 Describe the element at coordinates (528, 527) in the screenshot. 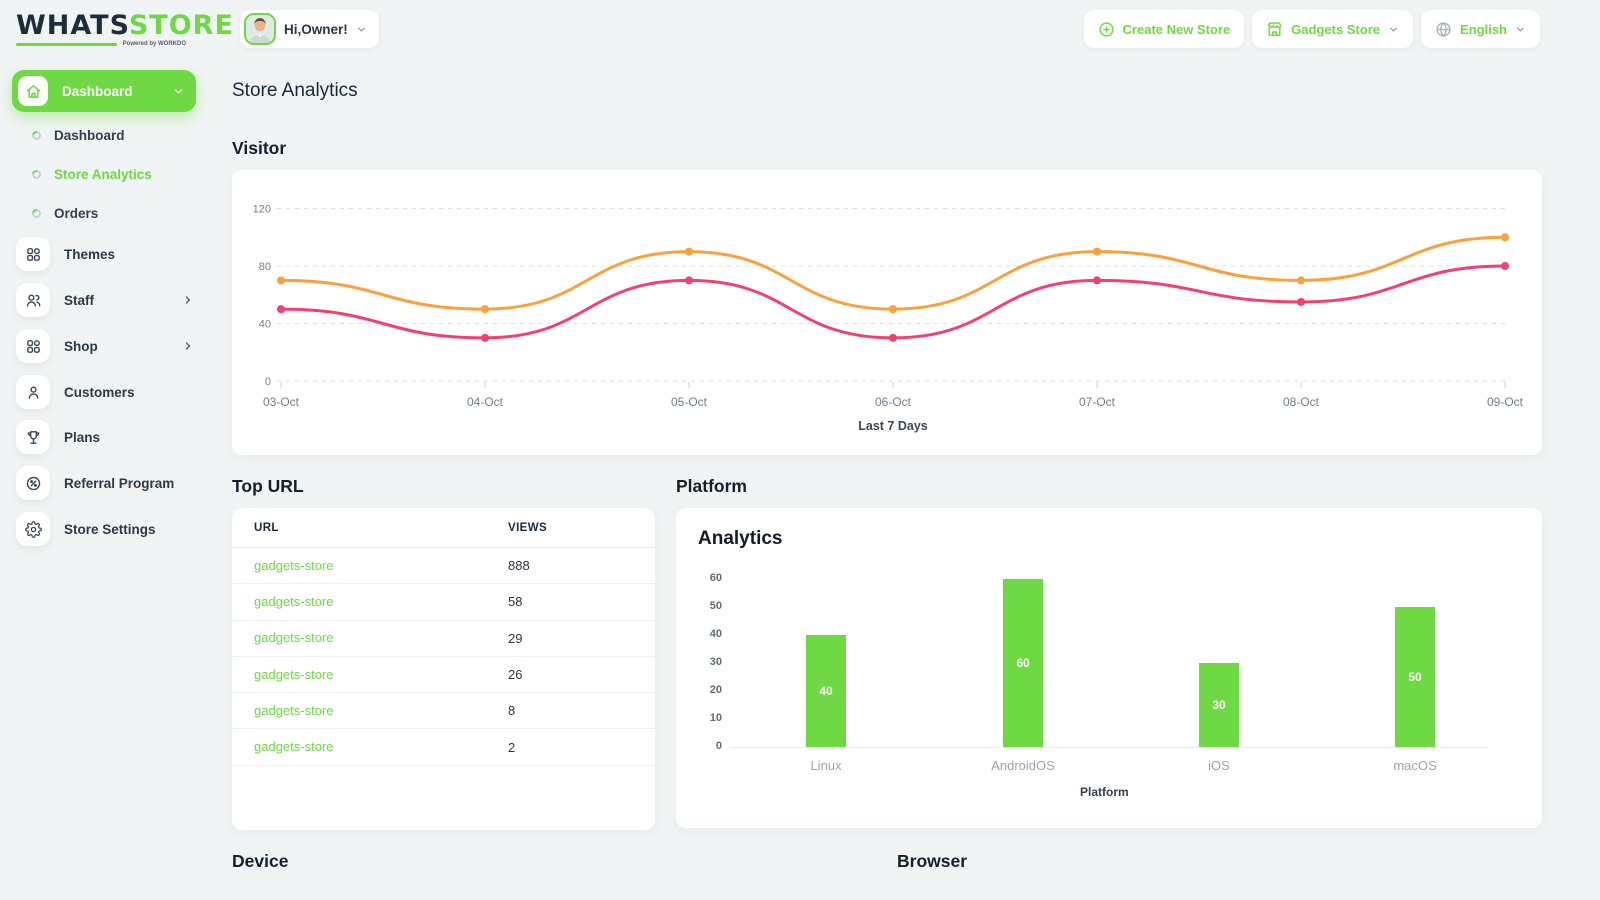

I see `views-column-header: VIEWS` at that location.